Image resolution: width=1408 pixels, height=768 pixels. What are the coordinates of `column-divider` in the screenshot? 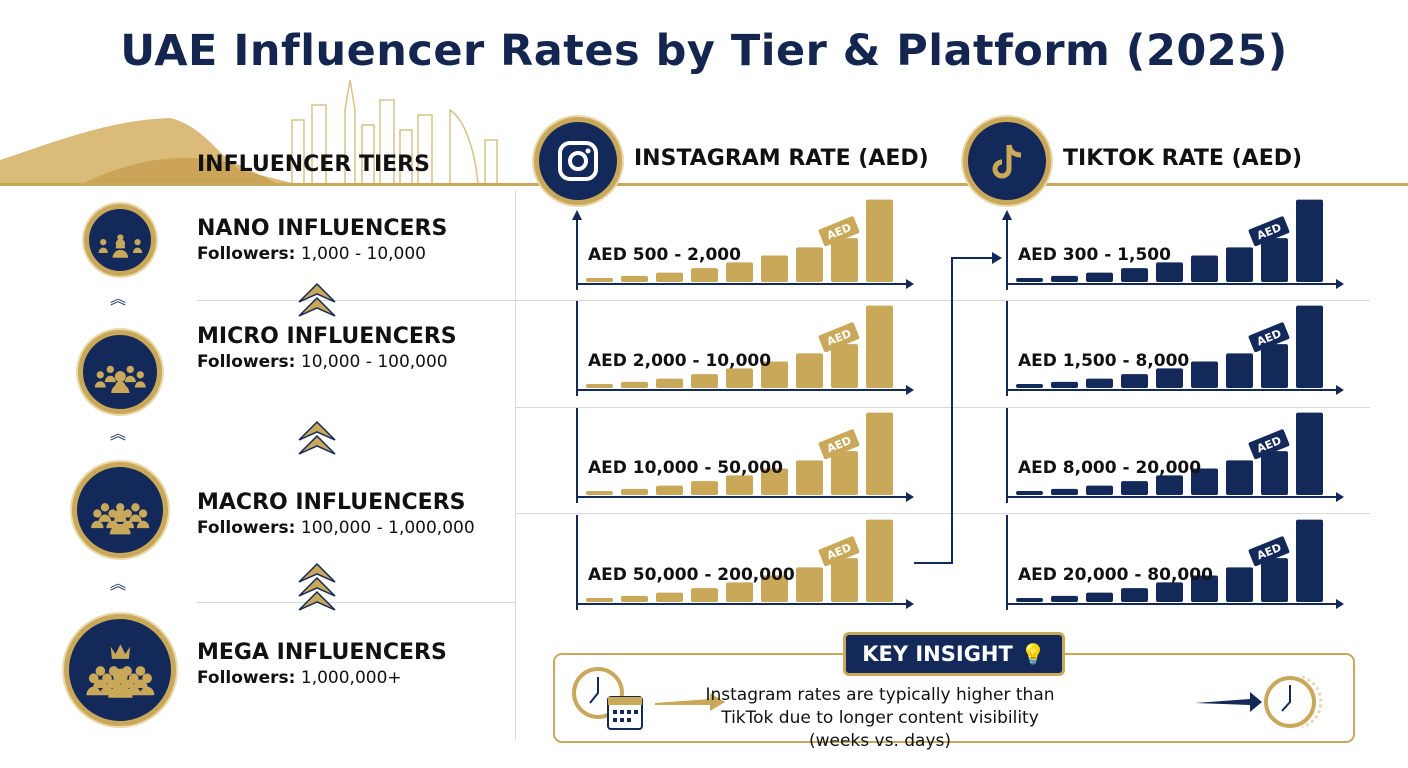 It's located at (515, 465).